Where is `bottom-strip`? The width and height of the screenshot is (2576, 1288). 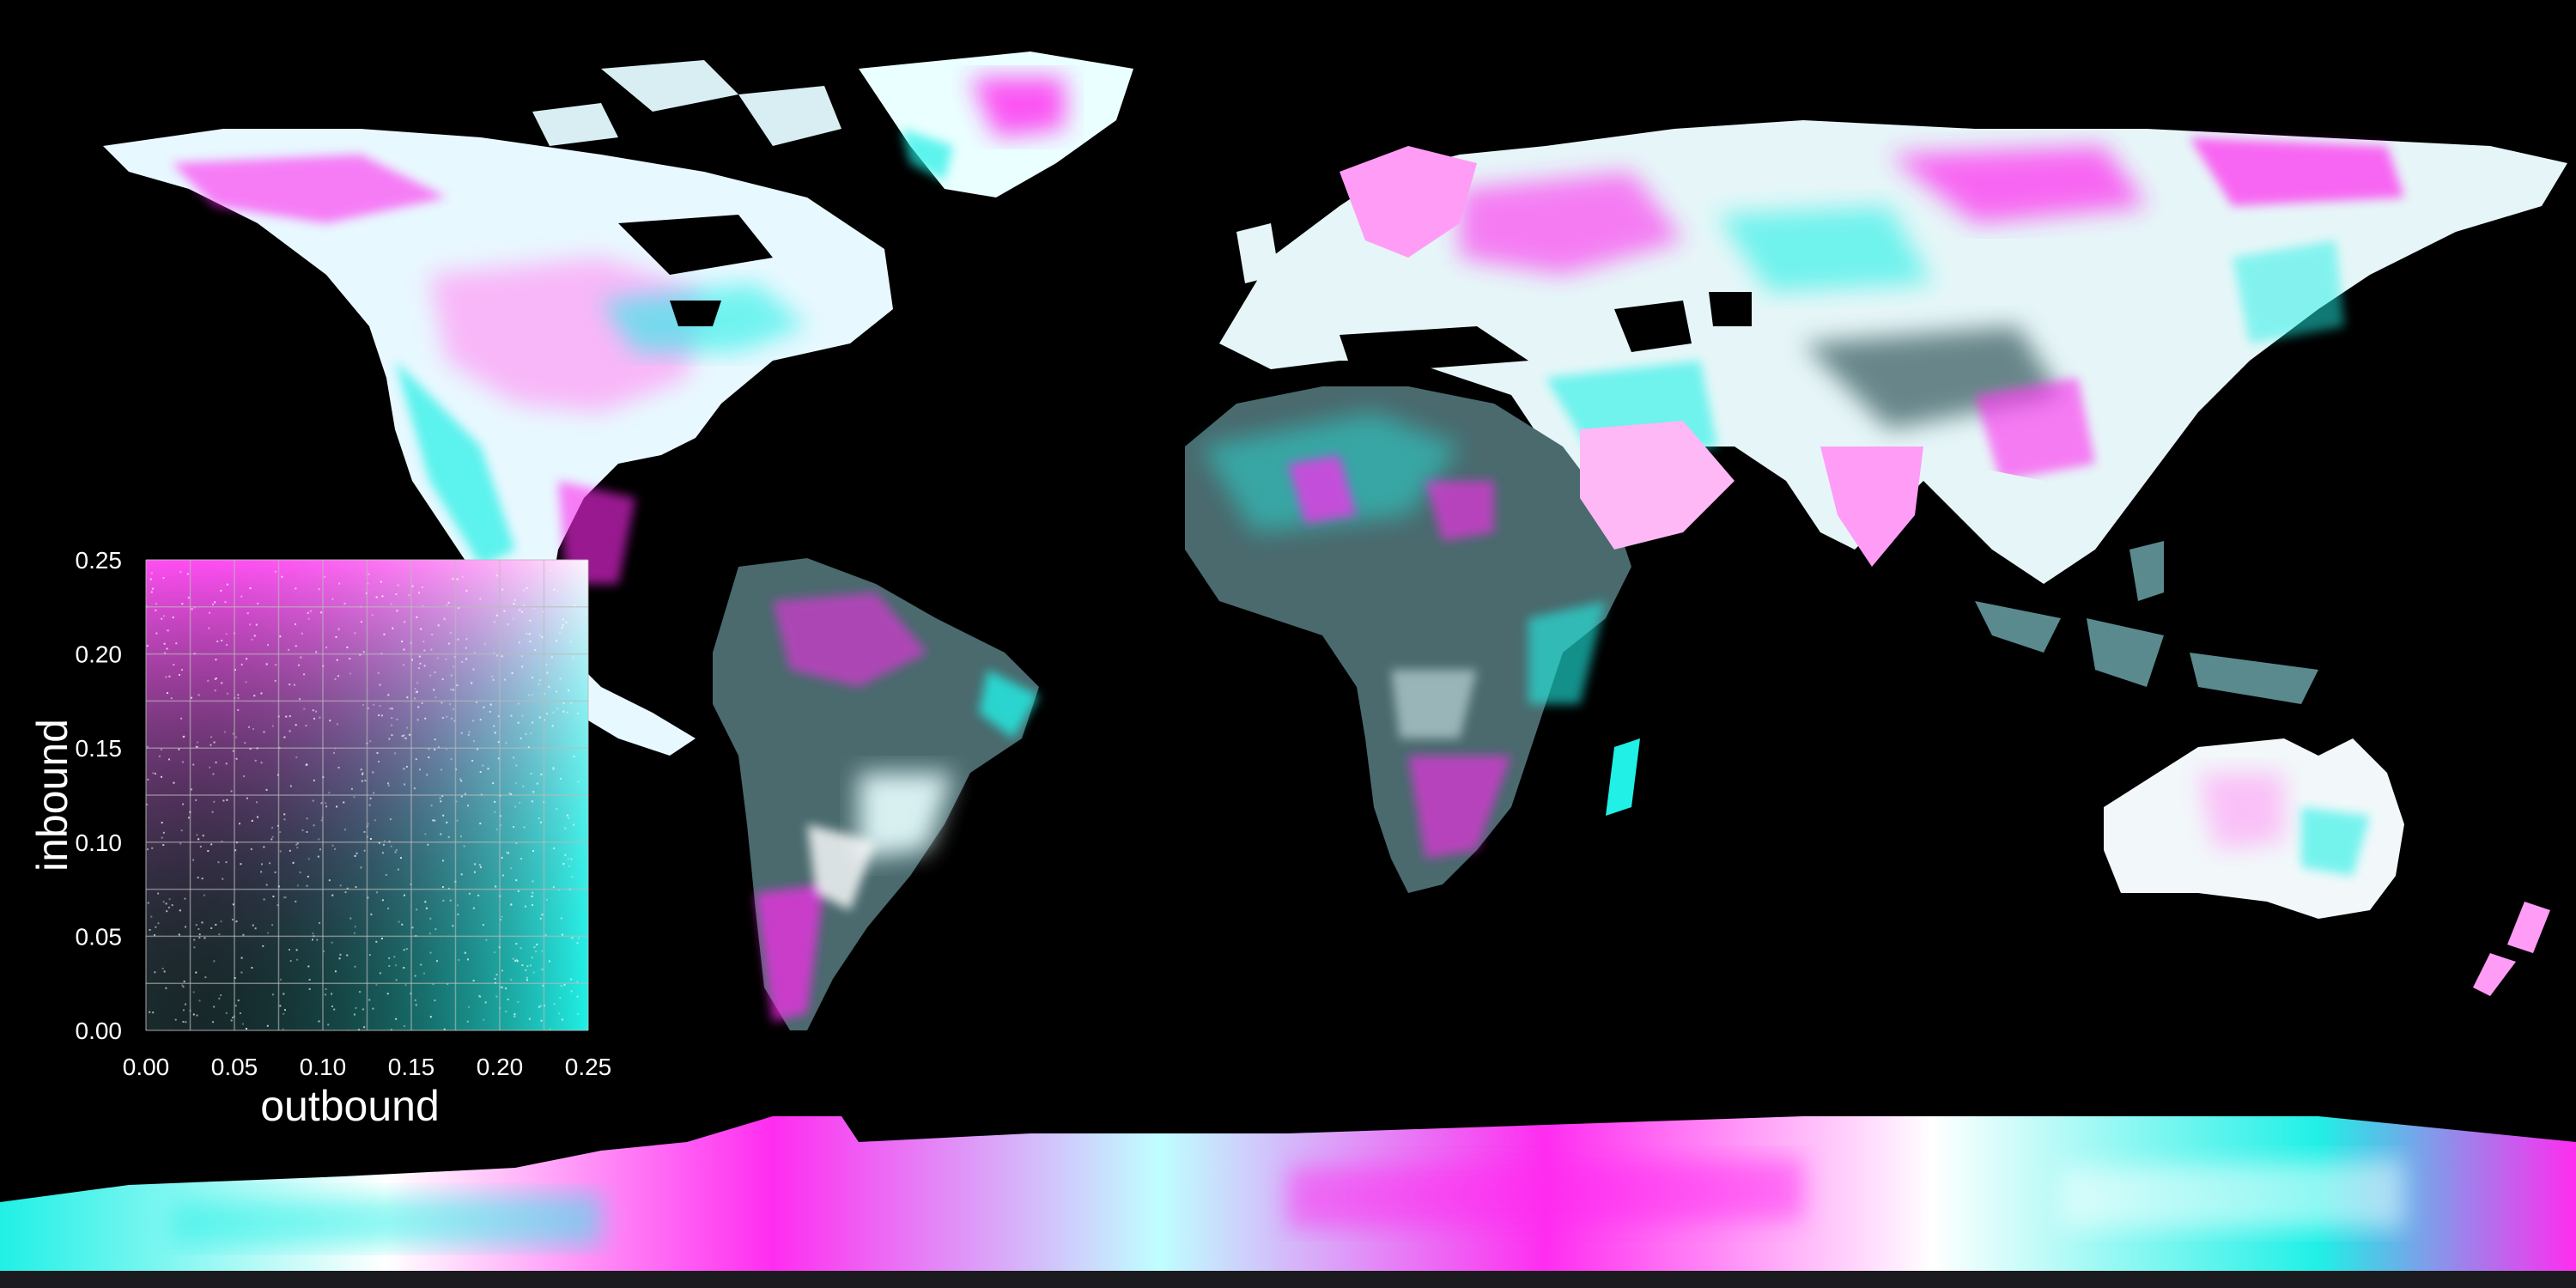 bottom-strip is located at coordinates (1288, 1279).